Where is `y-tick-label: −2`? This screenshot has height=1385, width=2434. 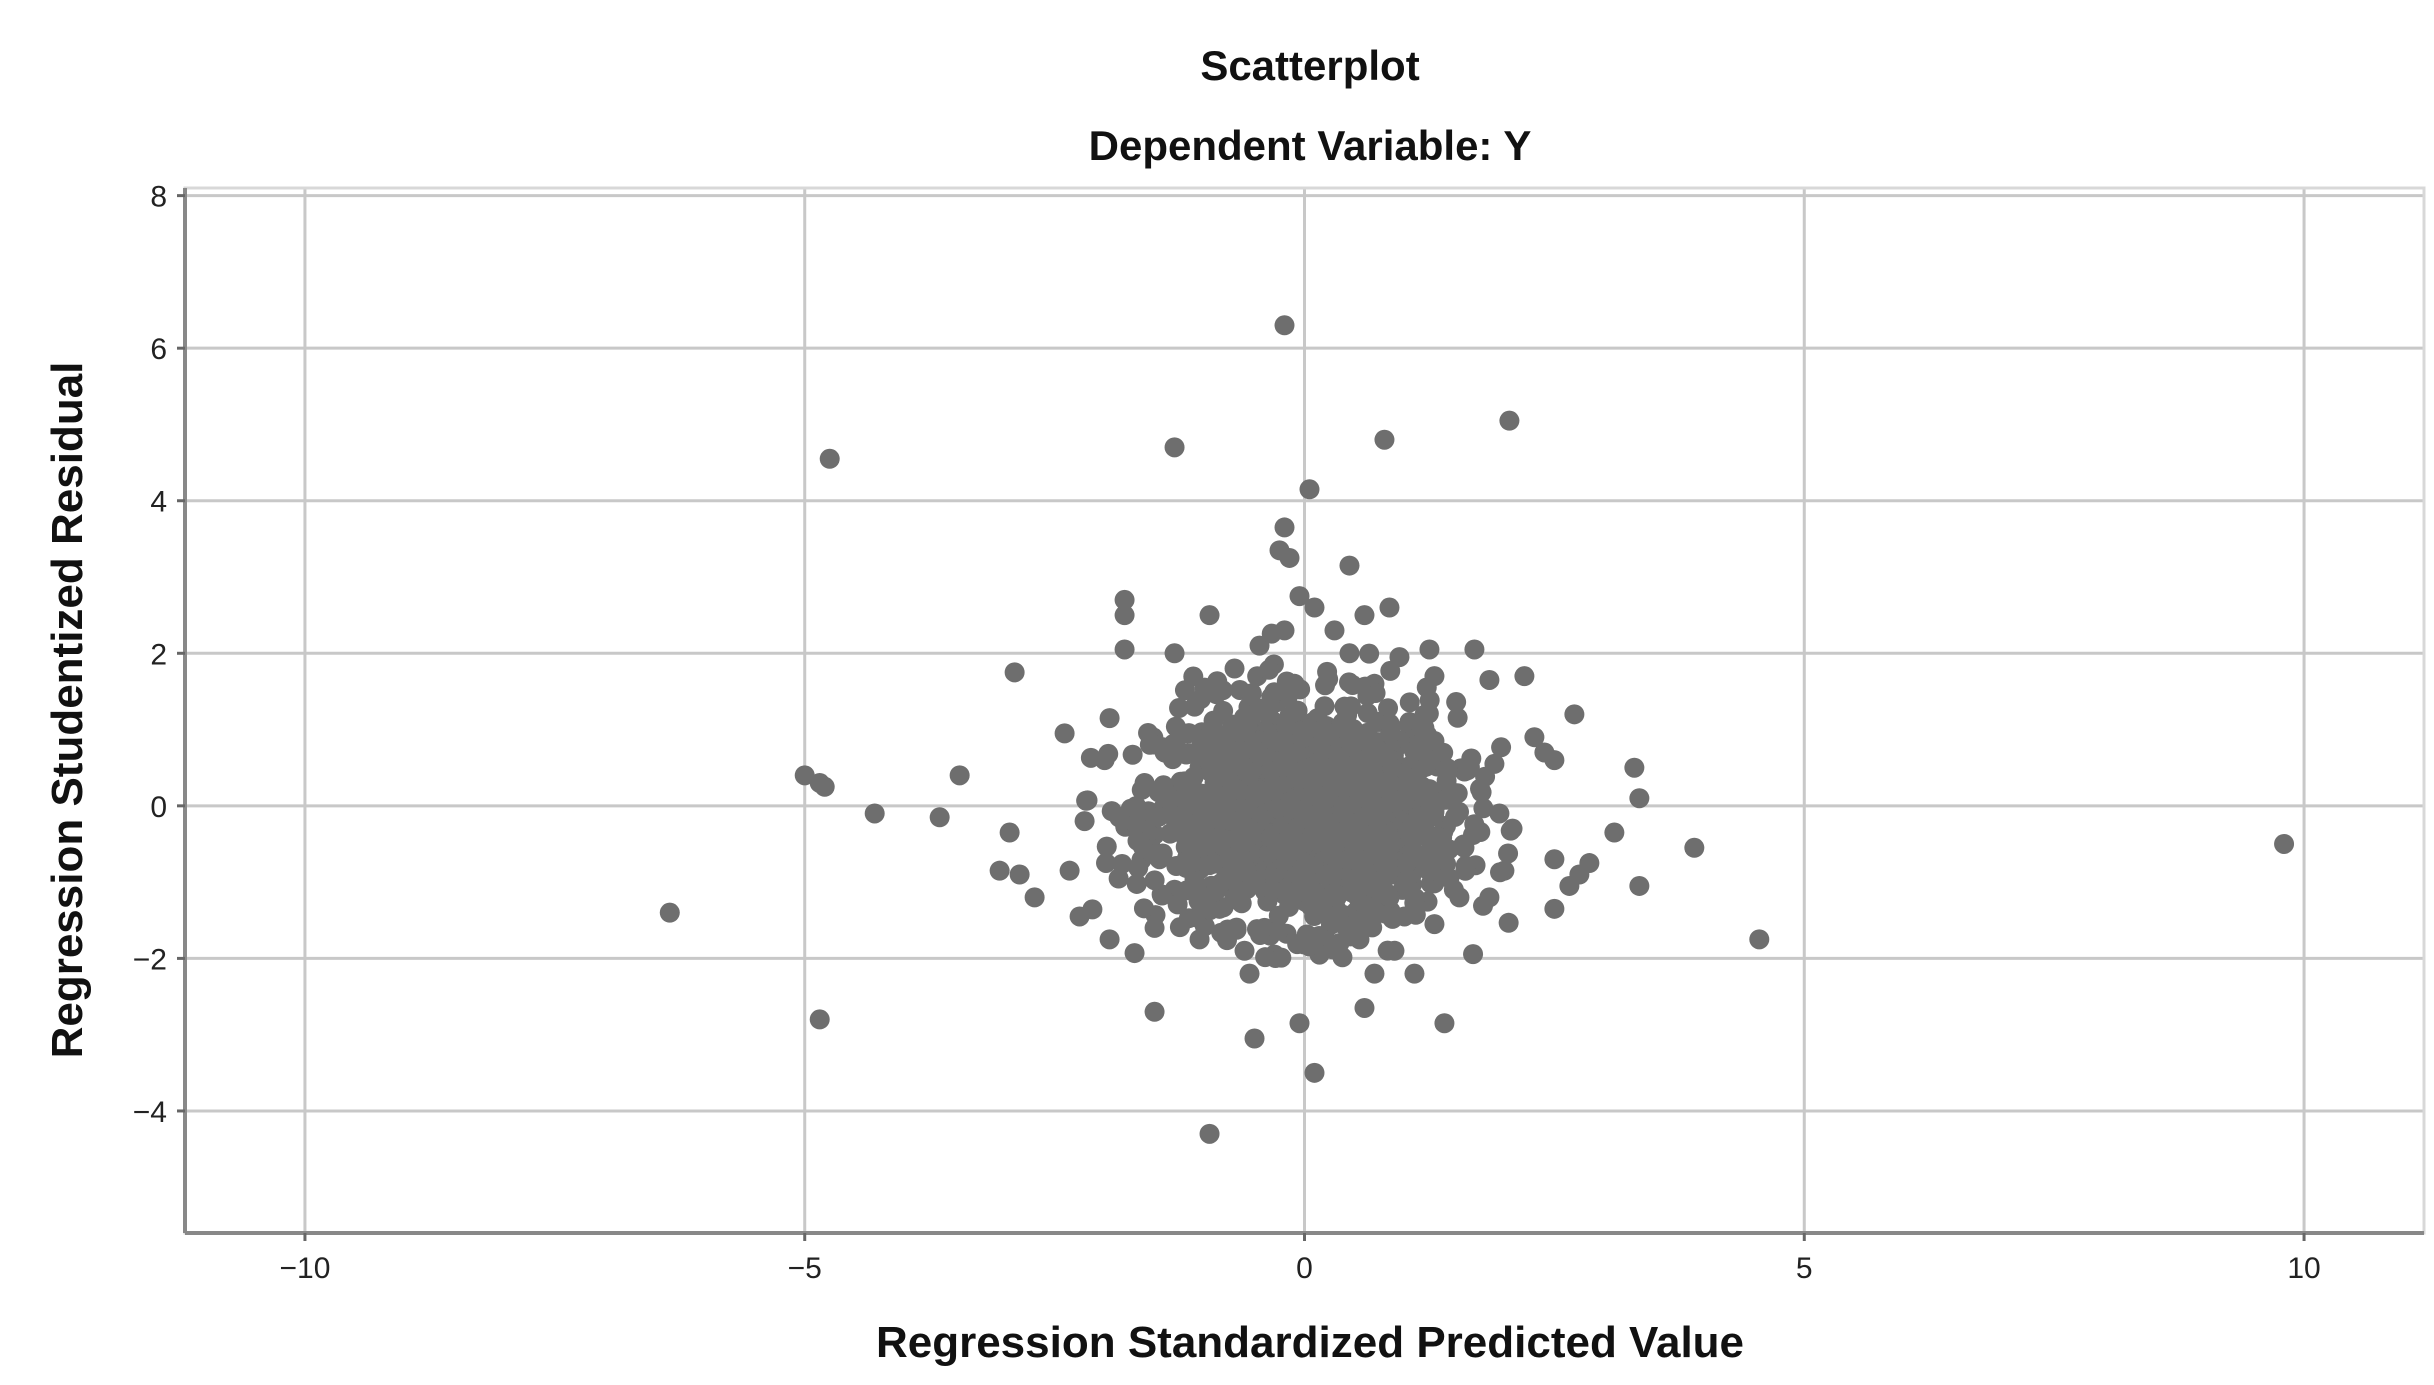
y-tick-label: −2 is located at coordinates (150, 959).